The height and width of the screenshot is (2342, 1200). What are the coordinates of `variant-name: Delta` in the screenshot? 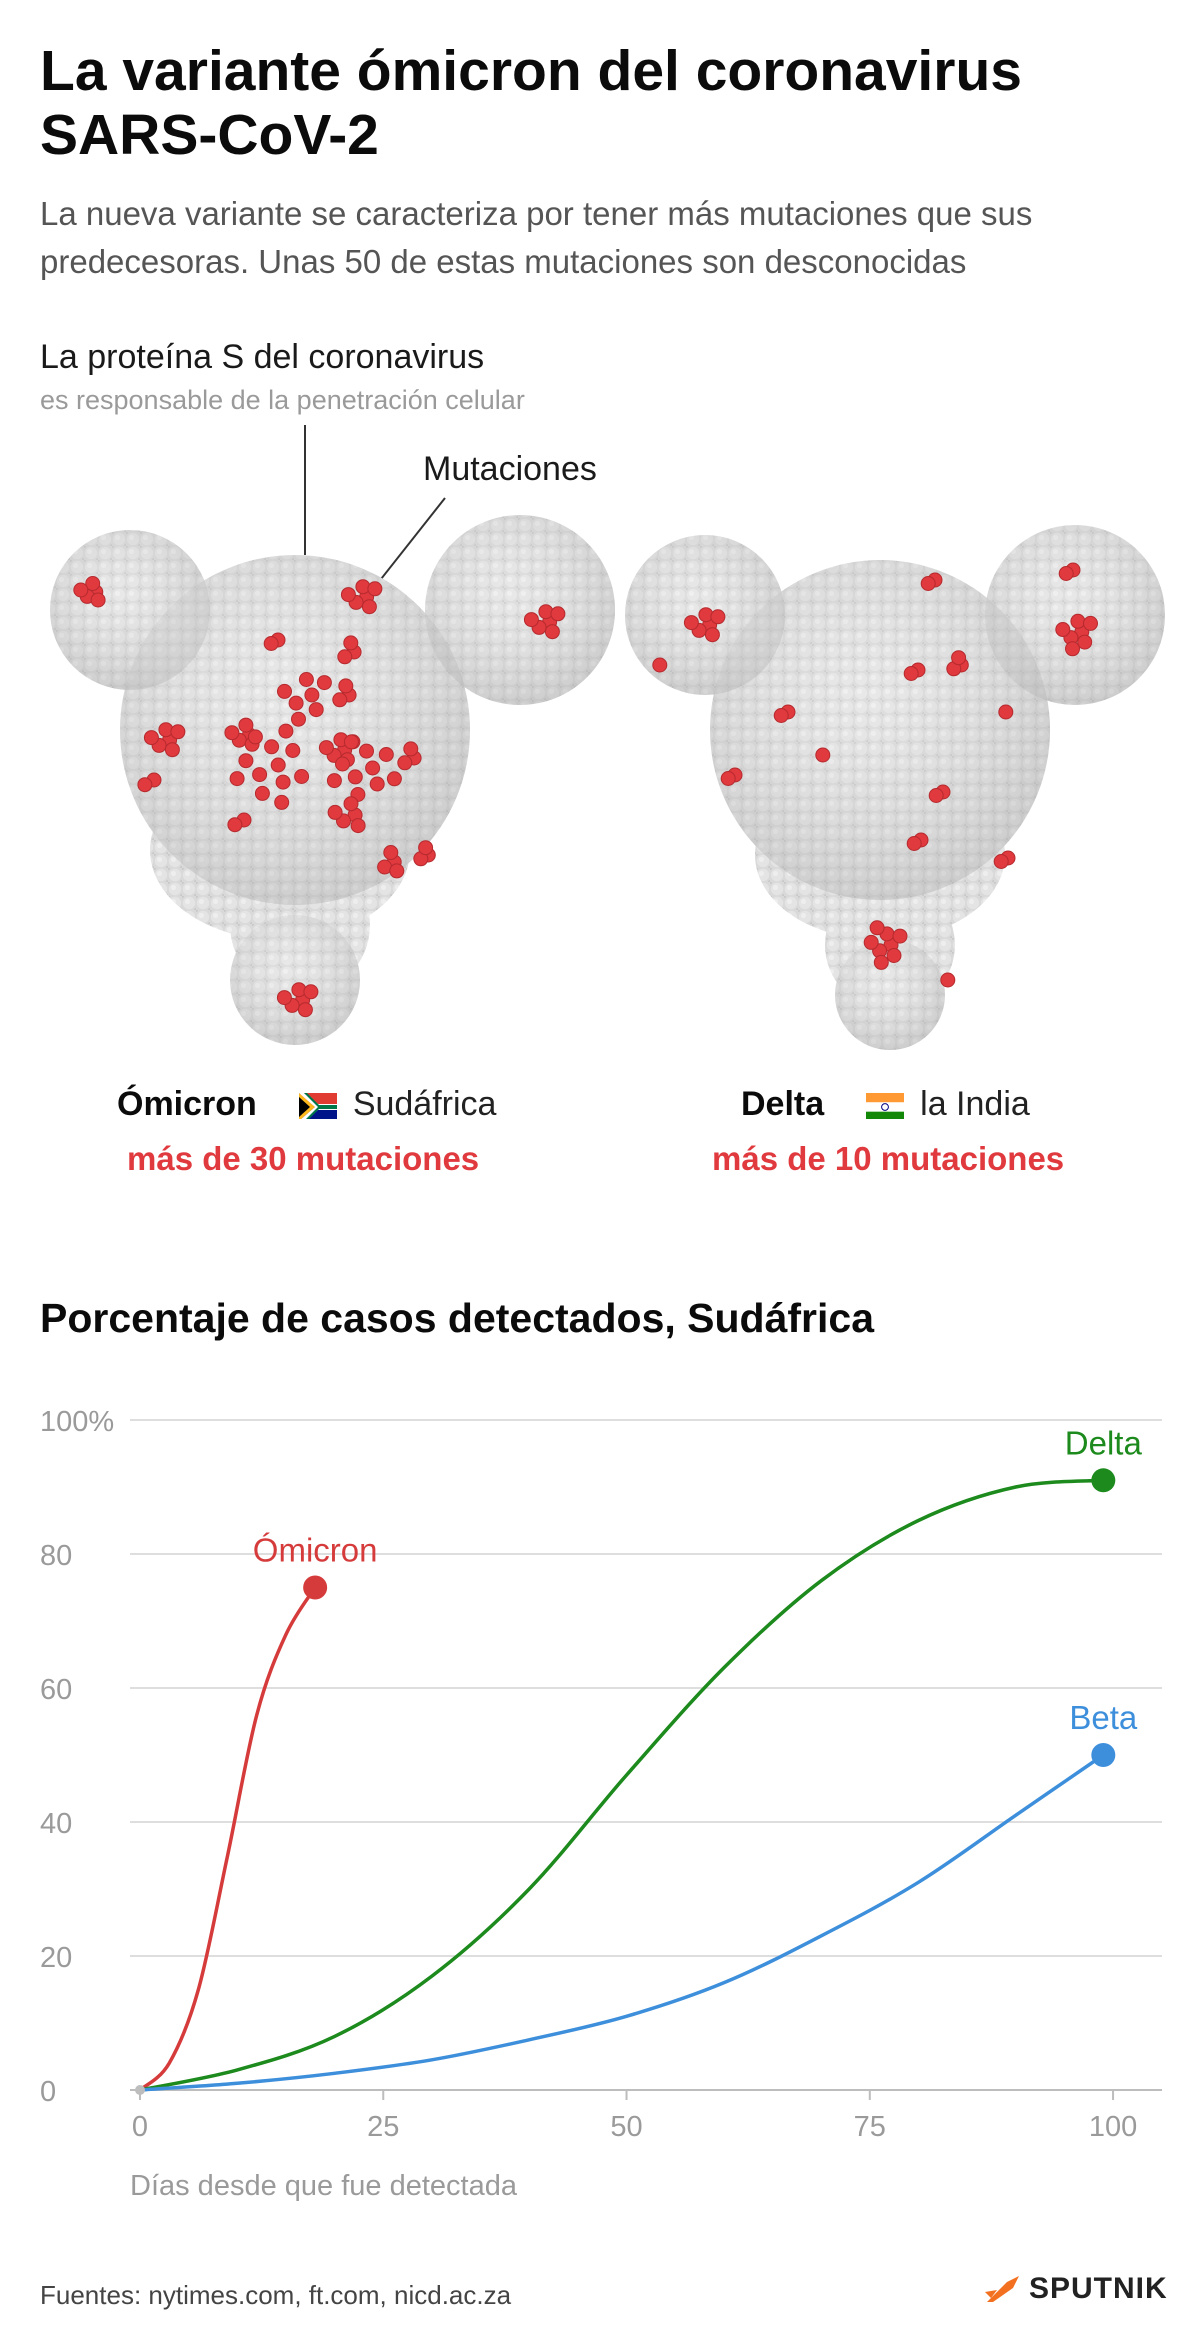 It's located at (783, 1104).